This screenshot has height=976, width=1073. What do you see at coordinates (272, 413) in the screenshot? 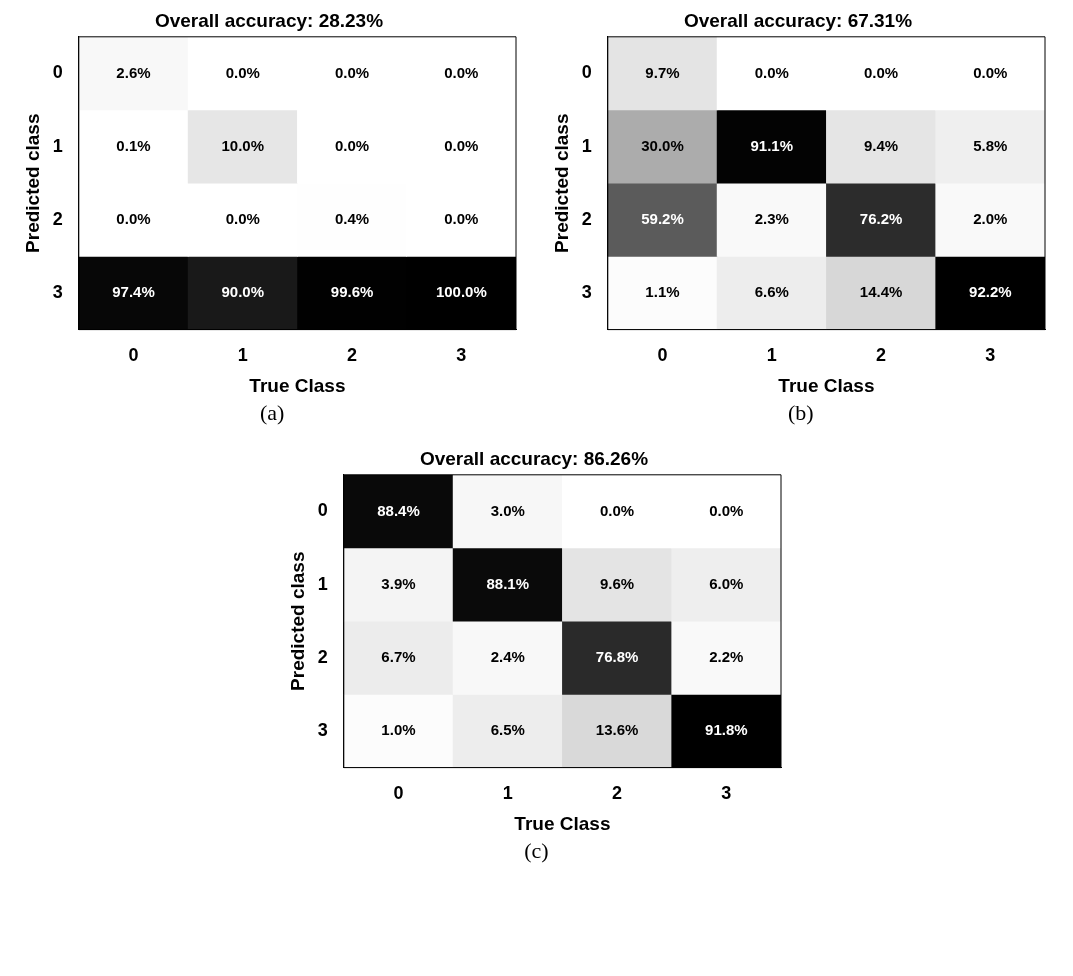
I see `text: (a)` at bounding box center [272, 413].